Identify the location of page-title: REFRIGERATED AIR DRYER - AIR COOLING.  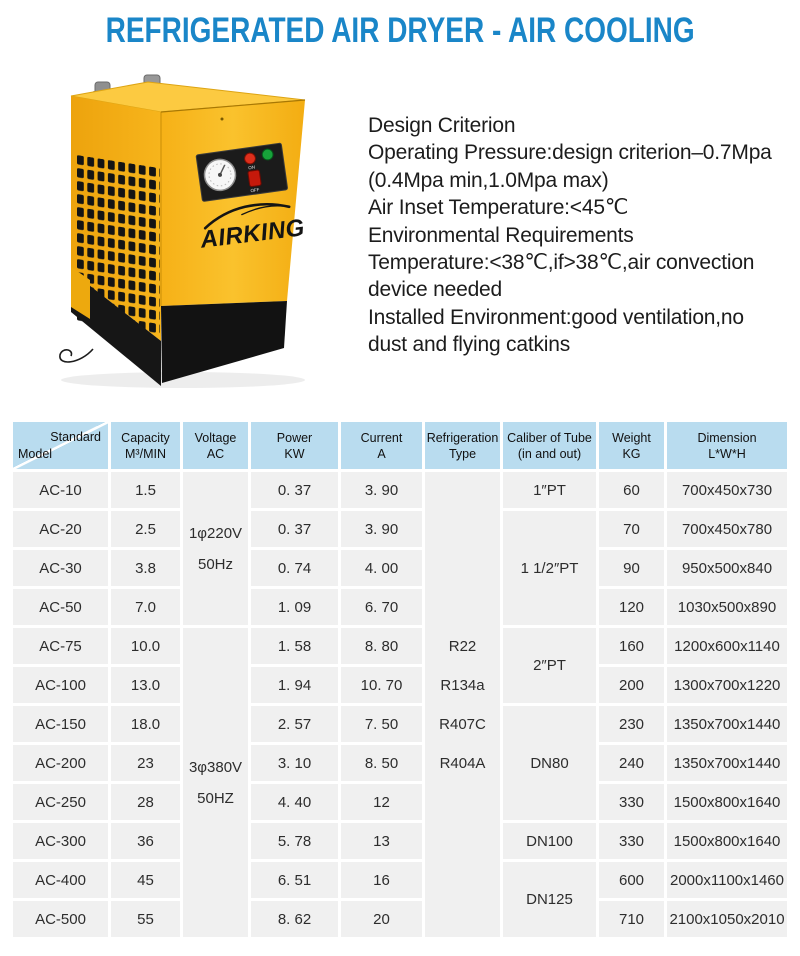
(400, 30).